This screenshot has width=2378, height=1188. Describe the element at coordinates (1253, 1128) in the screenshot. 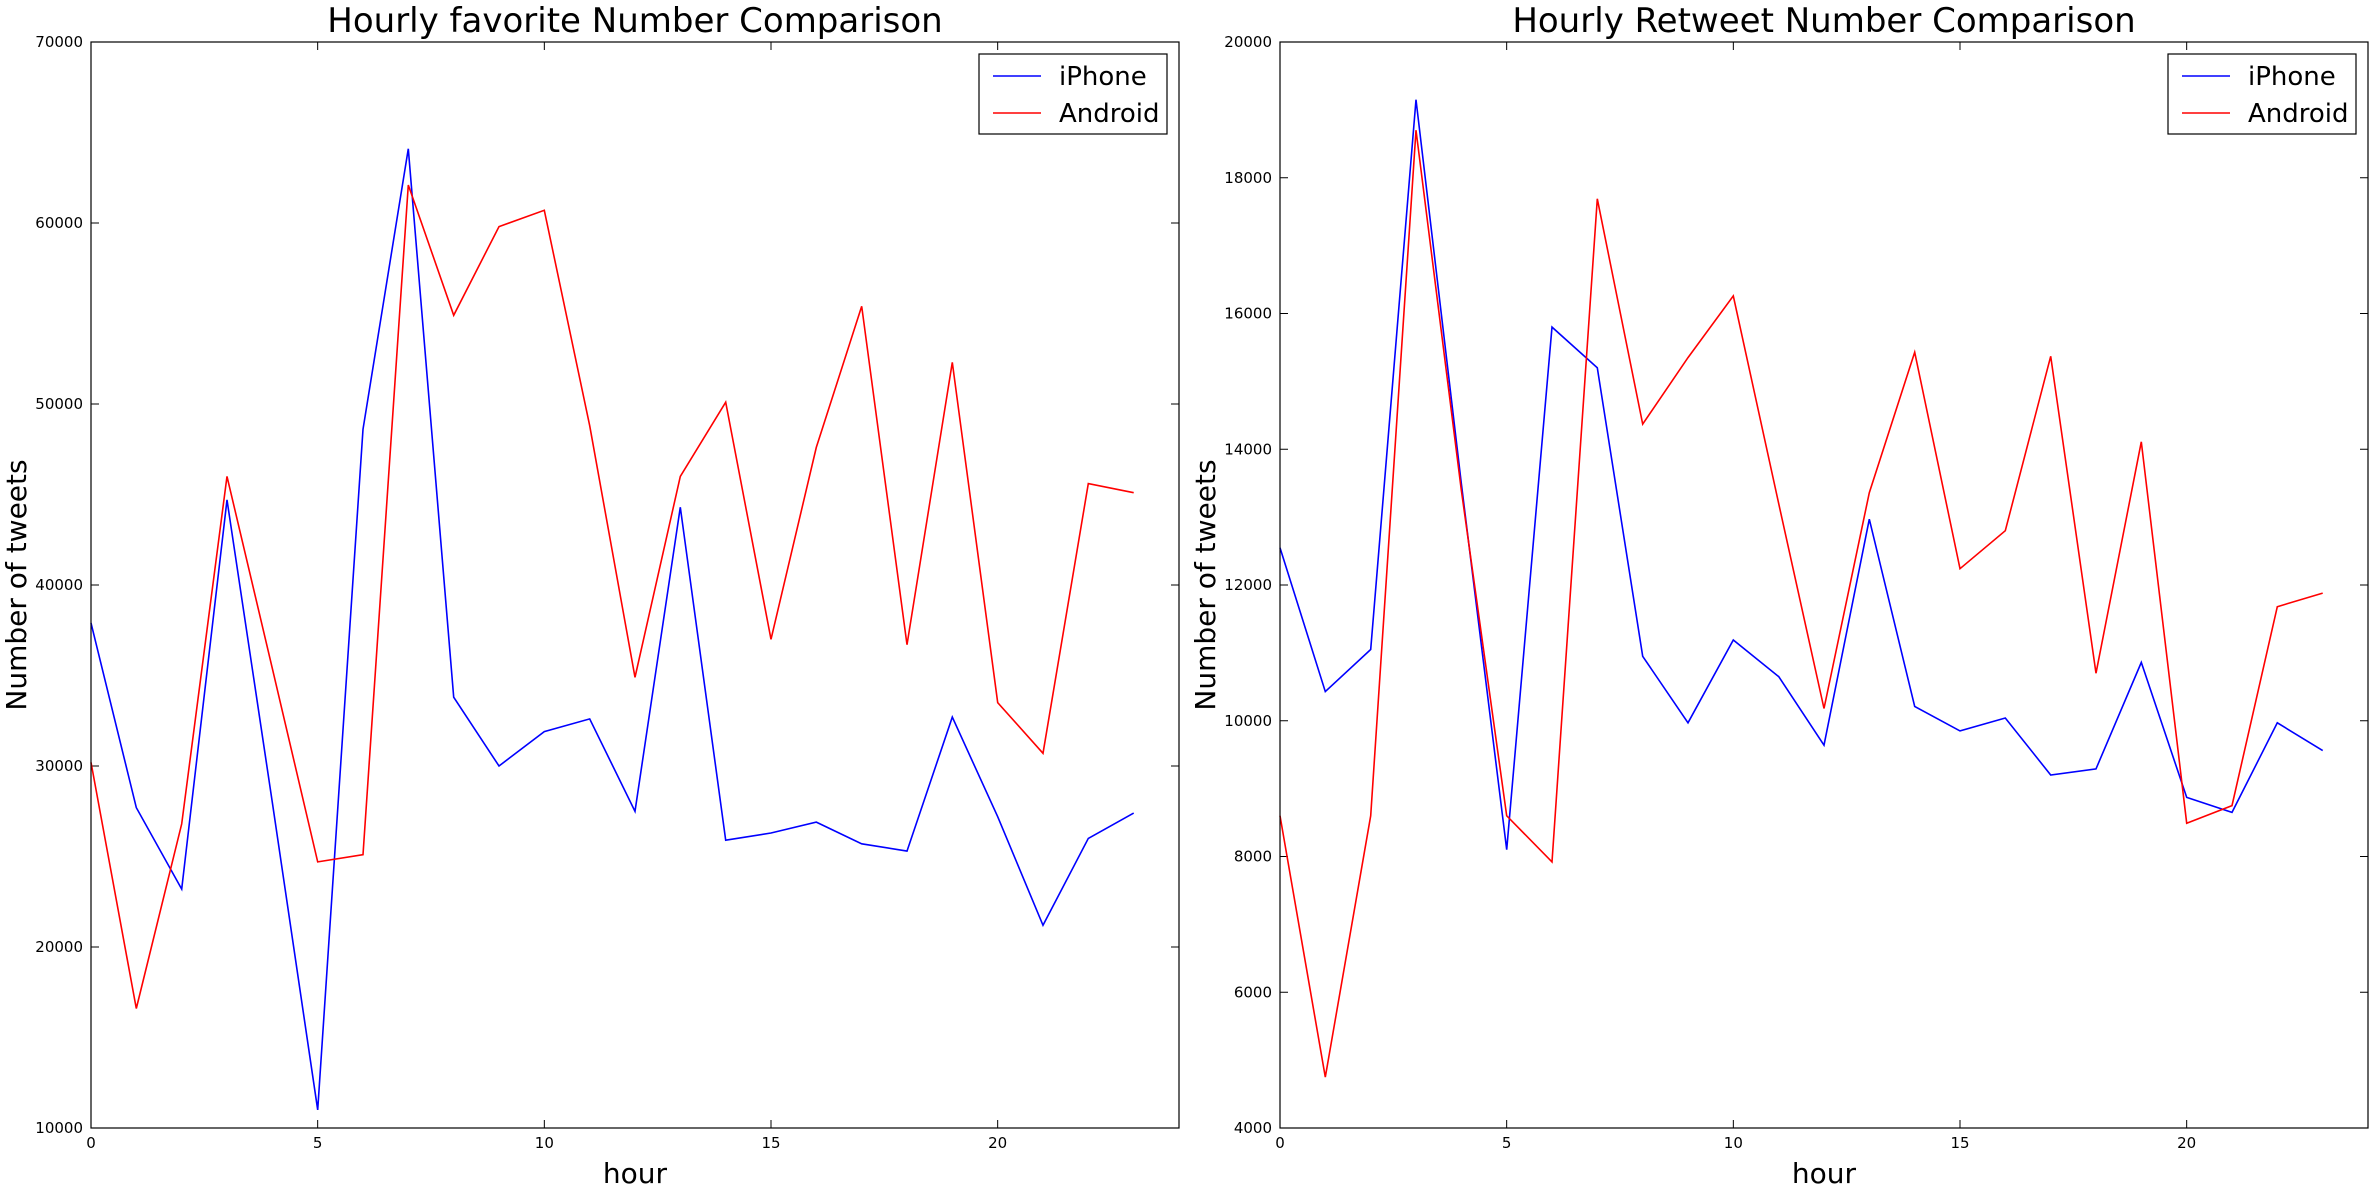

I see `y-tick-label: 4000` at that location.